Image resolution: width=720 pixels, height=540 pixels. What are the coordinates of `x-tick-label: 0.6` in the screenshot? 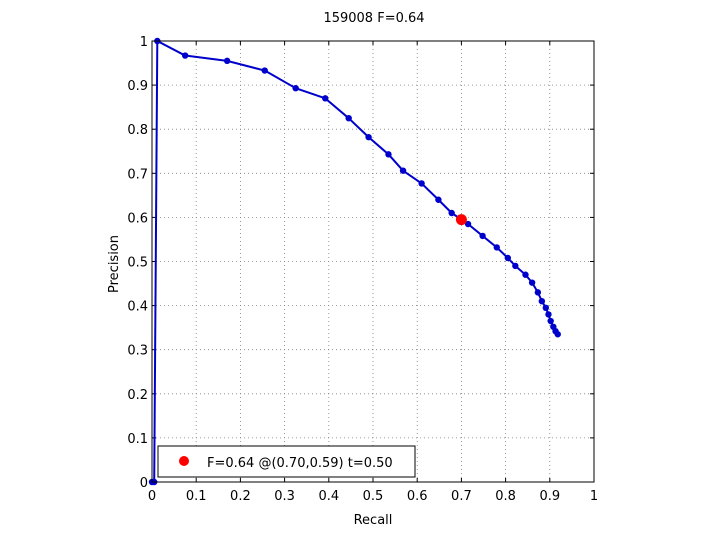 It's located at (417, 496).